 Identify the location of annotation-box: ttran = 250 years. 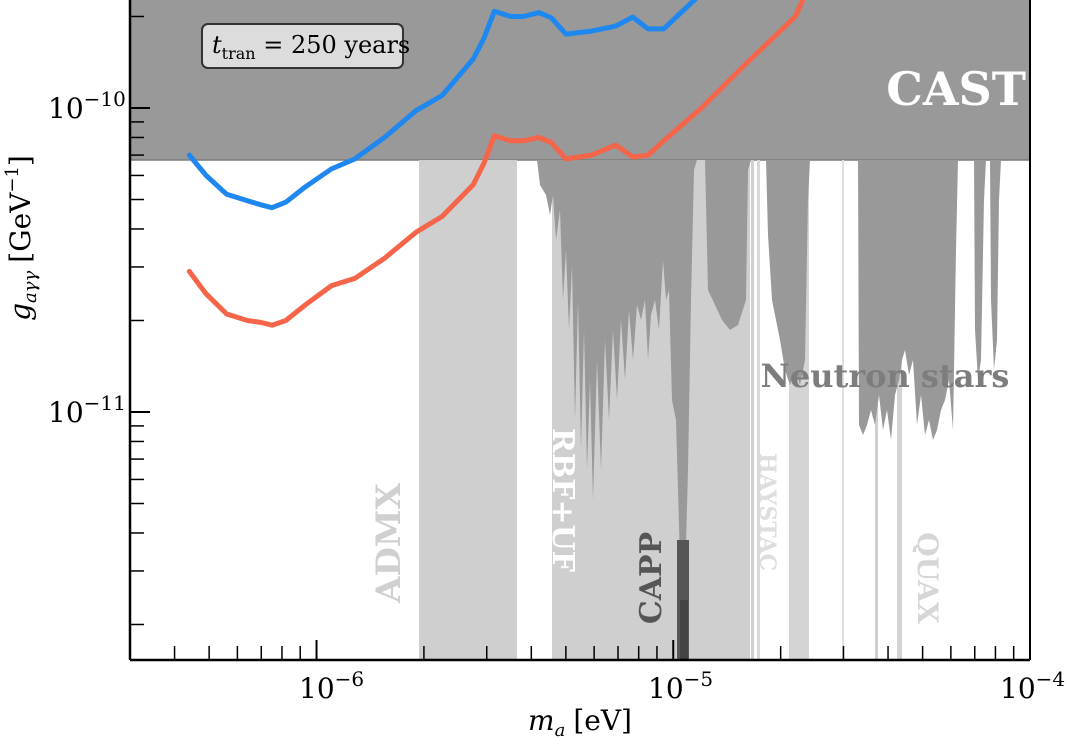
(306, 46).